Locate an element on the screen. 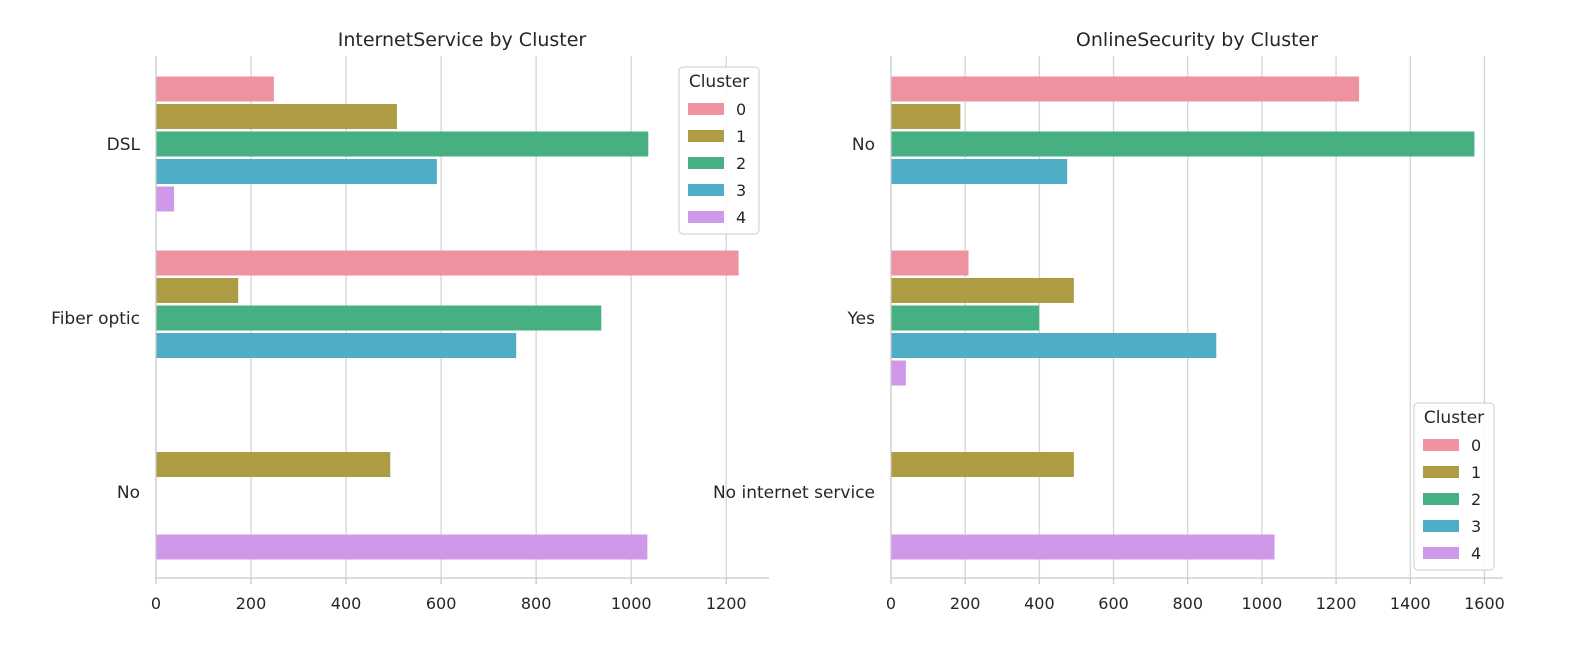 This screenshot has width=1578, height=666. x-tick-label: 1600 is located at coordinates (1484, 603).